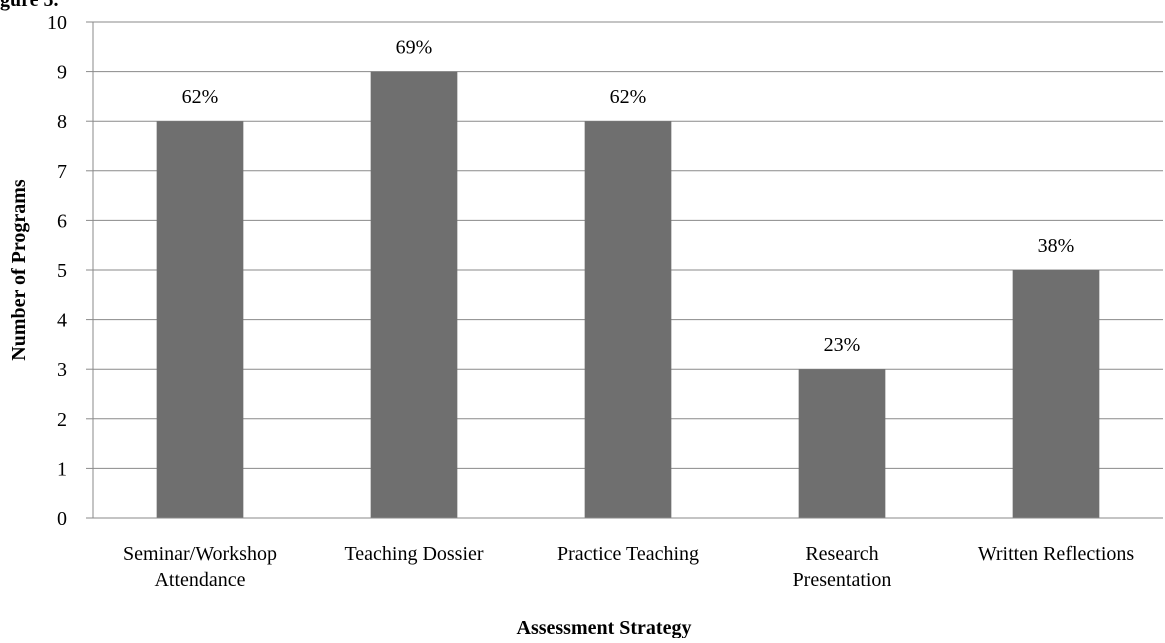 Image resolution: width=1165 pixels, height=643 pixels. I want to click on y-tick-label: 9, so click(62, 73).